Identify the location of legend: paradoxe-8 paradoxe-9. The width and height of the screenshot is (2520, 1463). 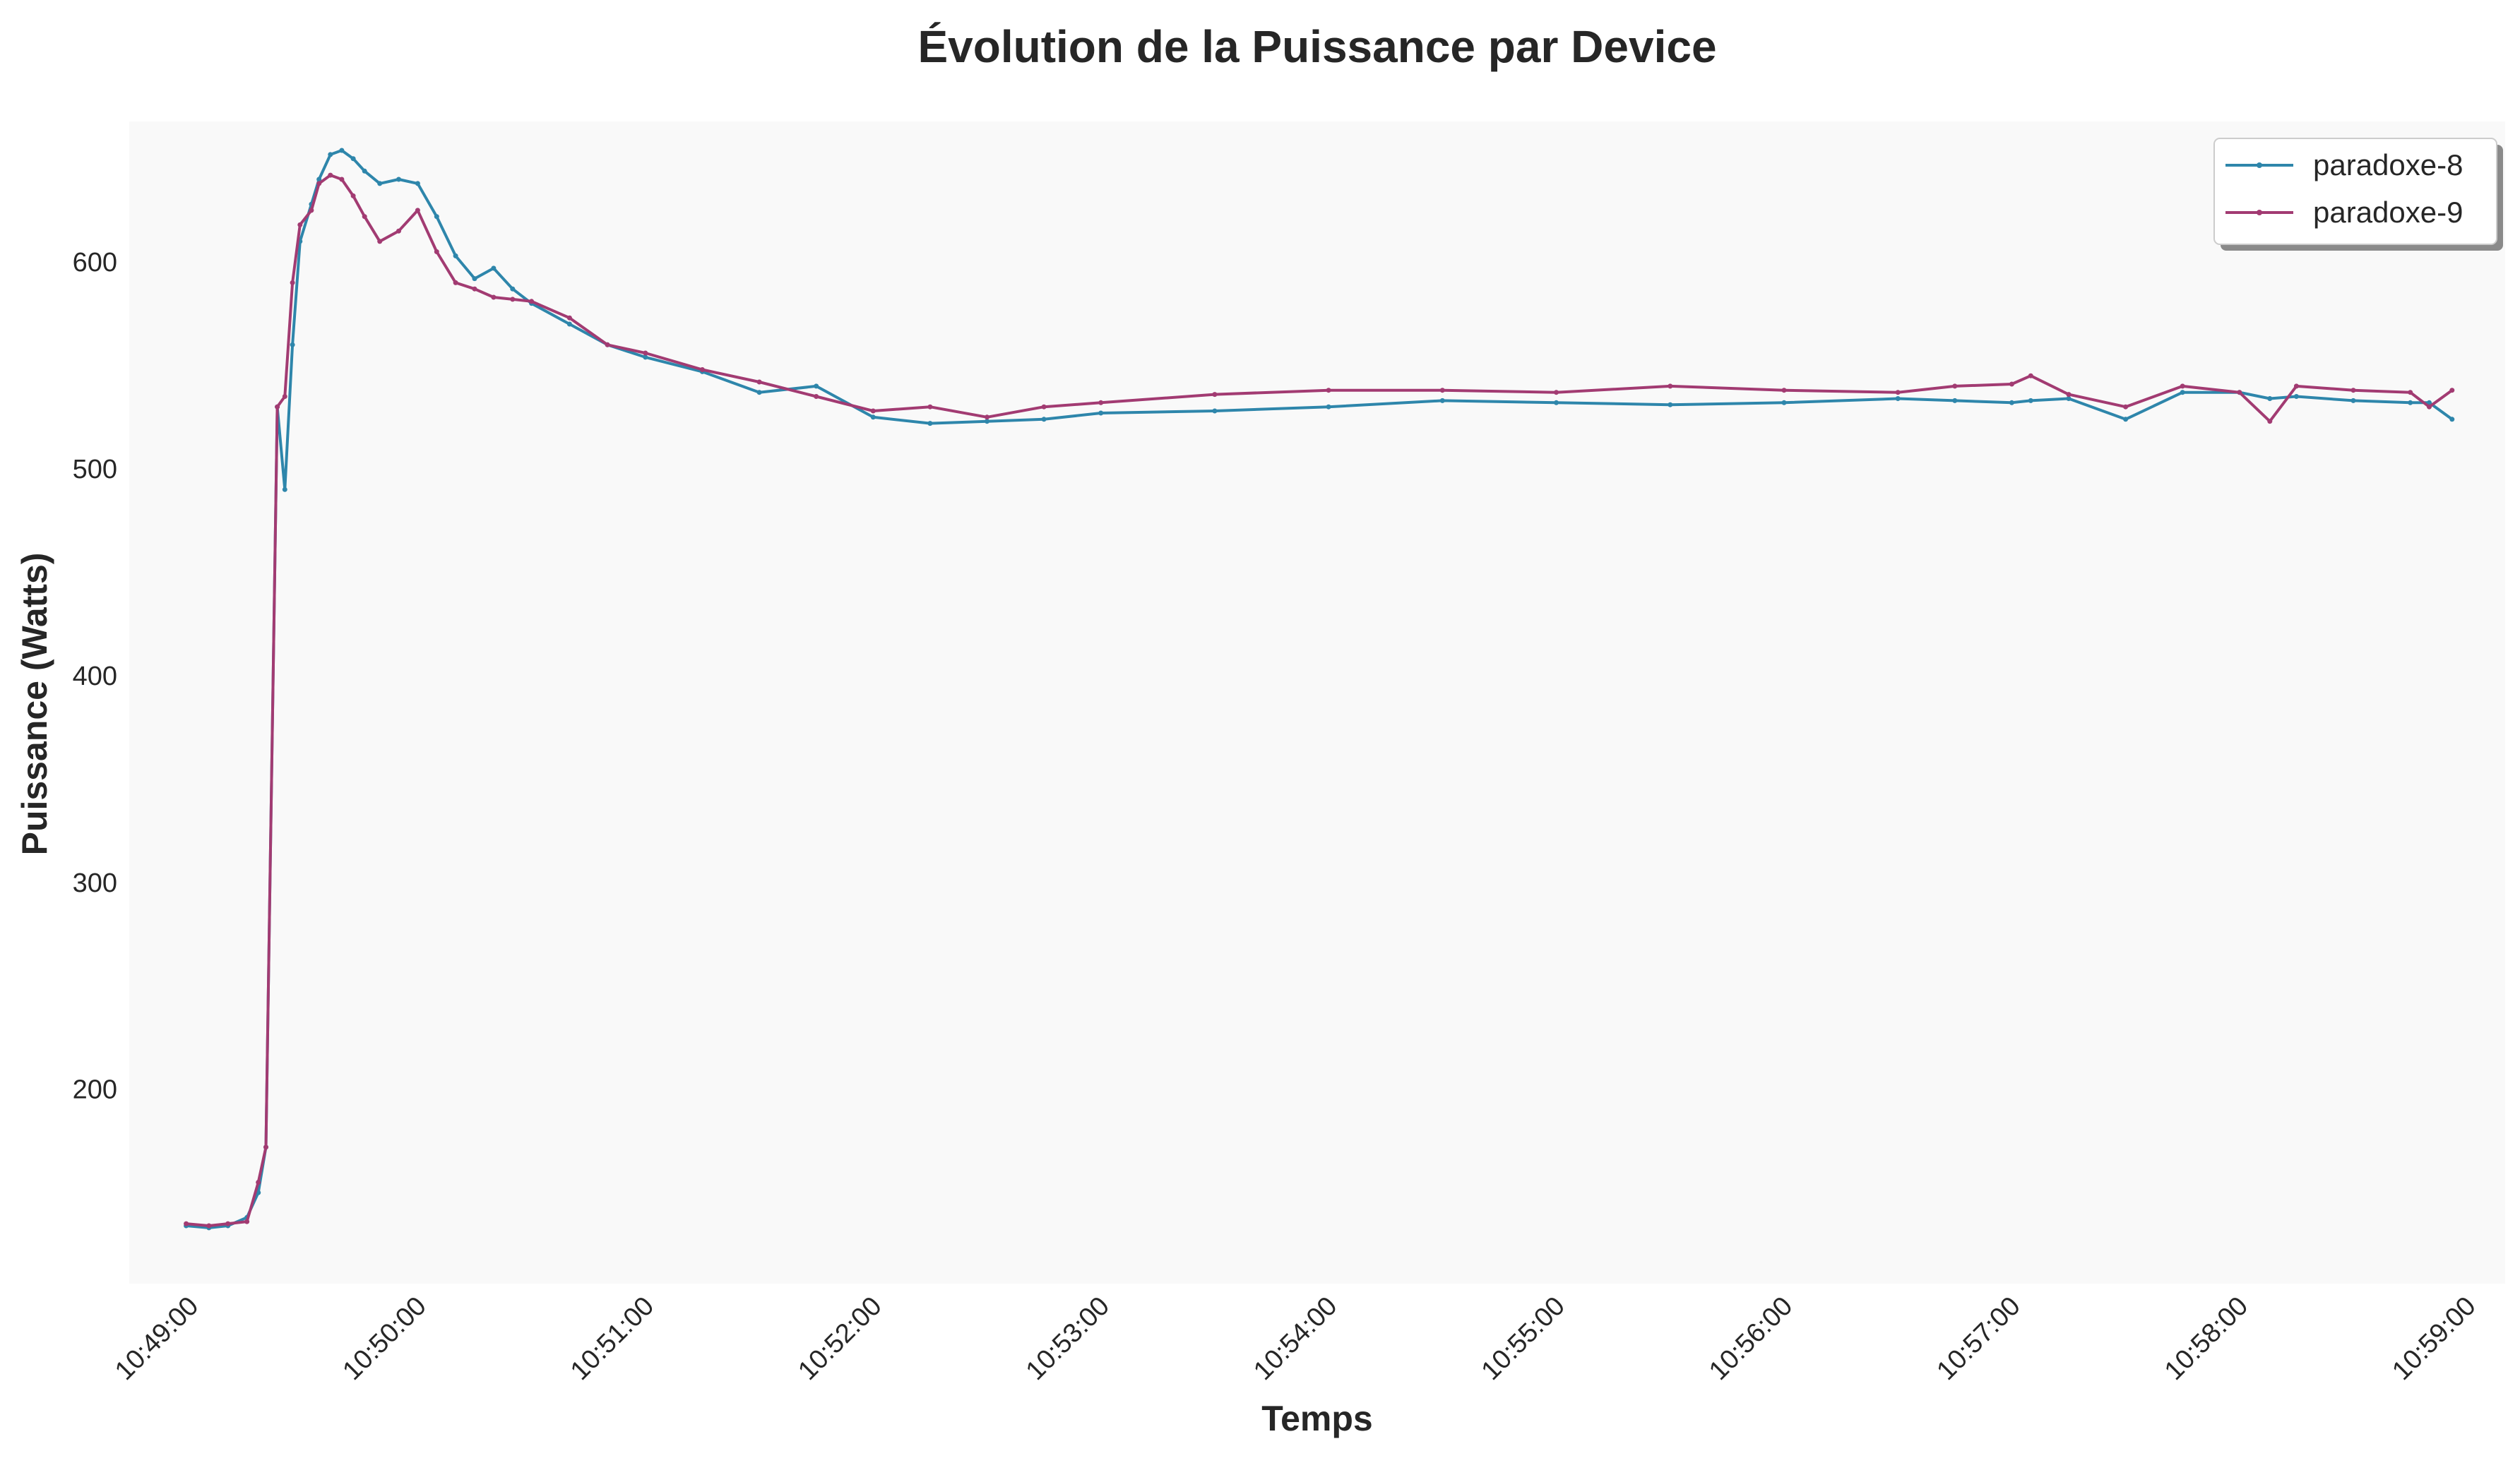
(2358, 194).